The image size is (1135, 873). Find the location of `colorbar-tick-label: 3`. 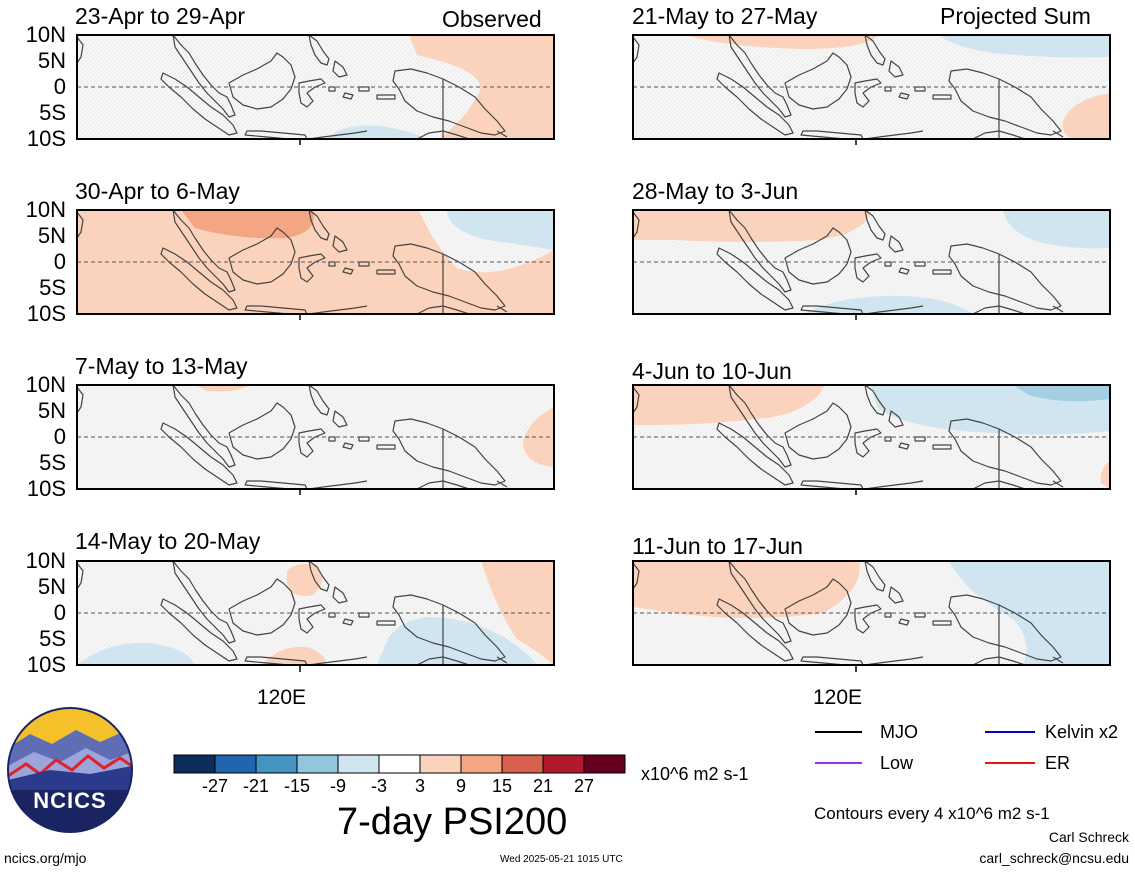

colorbar-tick-label: 3 is located at coordinates (419, 786).